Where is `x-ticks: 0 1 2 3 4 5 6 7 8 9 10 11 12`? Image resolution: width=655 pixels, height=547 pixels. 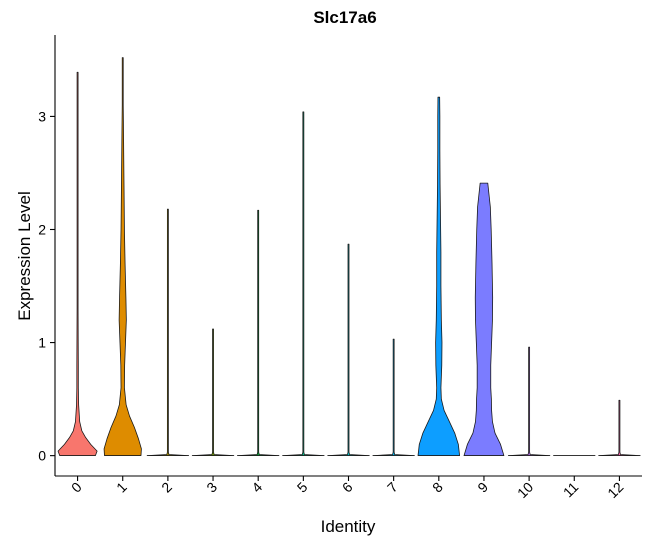 x-ticks: 0 1 2 3 4 5 6 7 8 9 10 11 12 is located at coordinates (347, 488).